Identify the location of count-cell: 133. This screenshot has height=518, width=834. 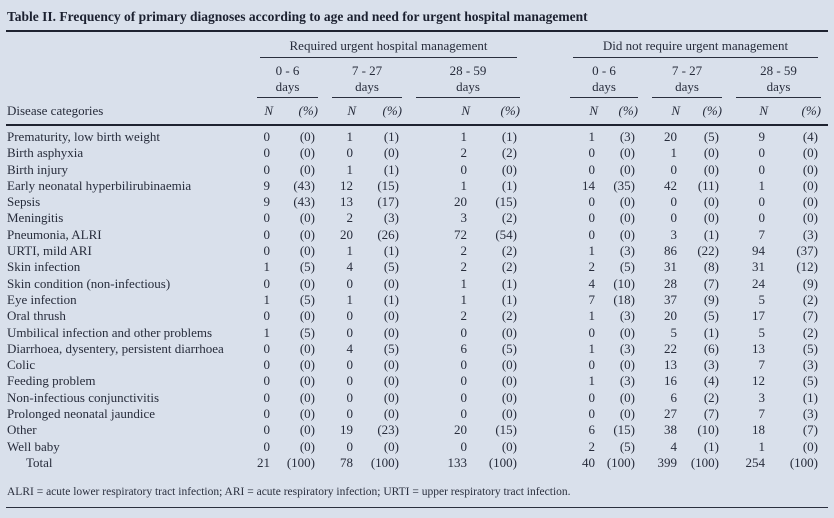
(457, 462).